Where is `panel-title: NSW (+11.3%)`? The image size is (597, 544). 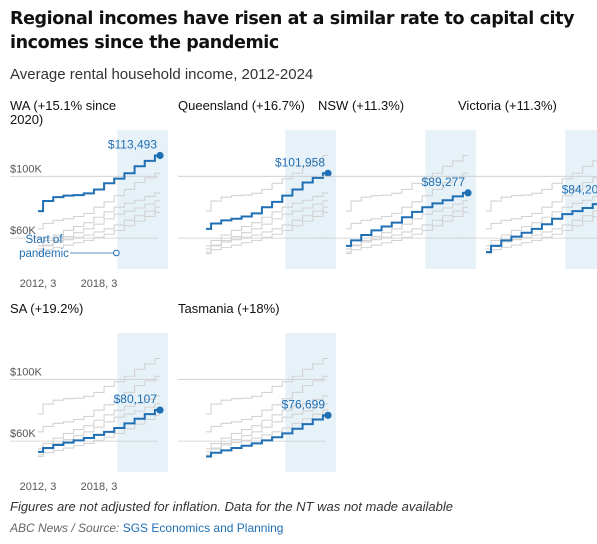
panel-title: NSW (+11.3%) is located at coordinates (361, 105).